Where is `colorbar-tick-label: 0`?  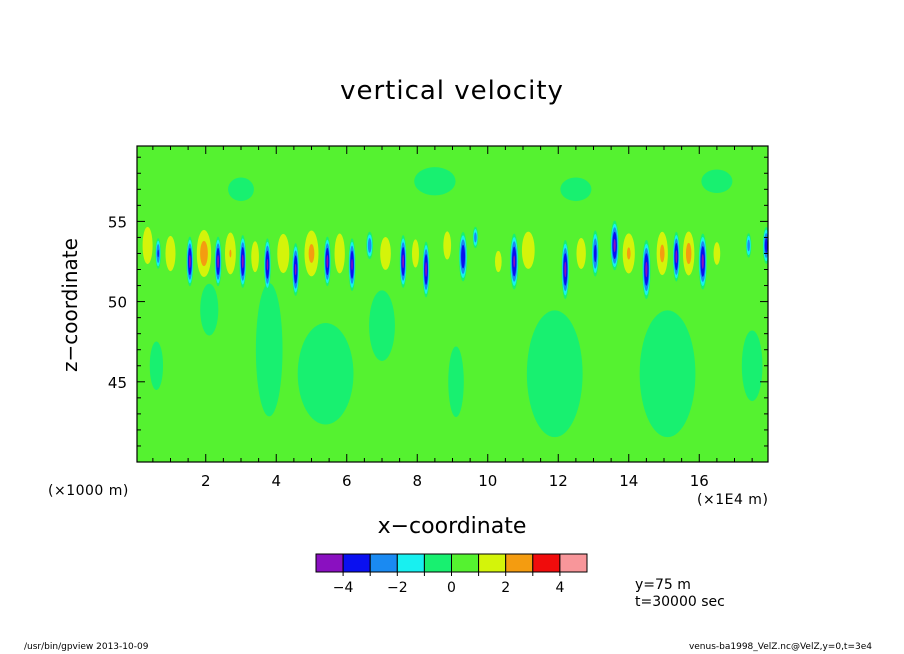
colorbar-tick-label: 0 is located at coordinates (451, 588).